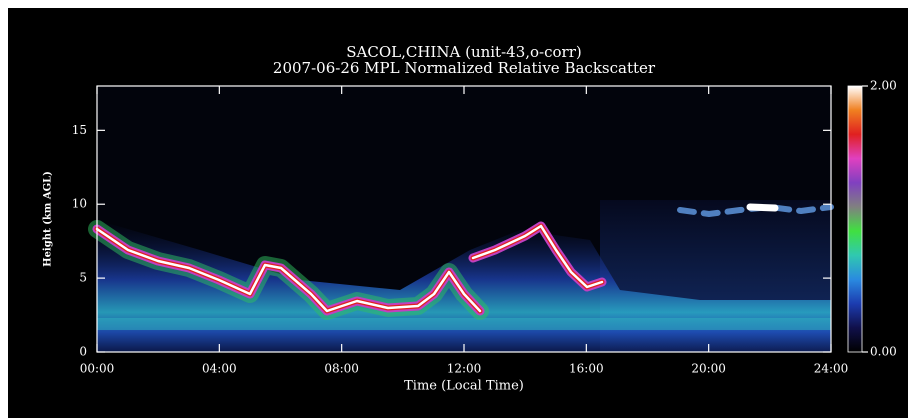 The width and height of the screenshot is (908, 418). What do you see at coordinates (219, 369) in the screenshot?
I see `x-tick-label: 04:00` at bounding box center [219, 369].